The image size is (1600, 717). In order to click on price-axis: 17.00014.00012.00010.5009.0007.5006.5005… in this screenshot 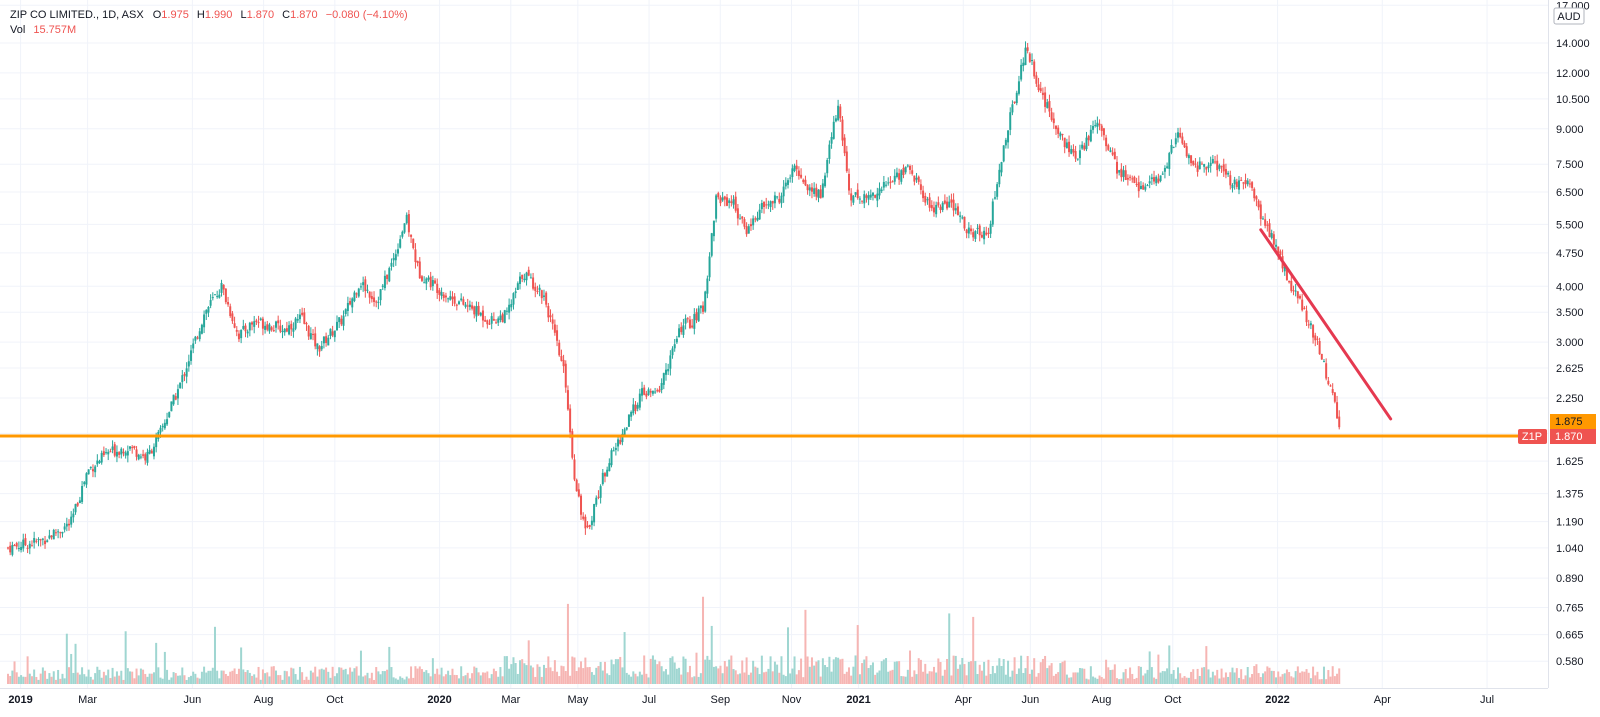, I will do `click(1573, 334)`.